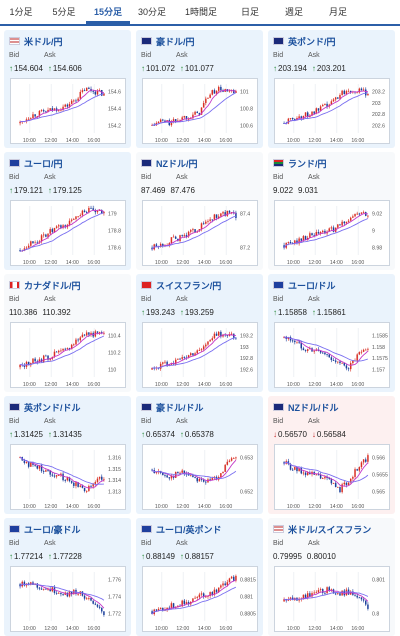 The width and height of the screenshot is (400, 636). I want to click on currency-pair-link: 米ドル/円, so click(43, 41).